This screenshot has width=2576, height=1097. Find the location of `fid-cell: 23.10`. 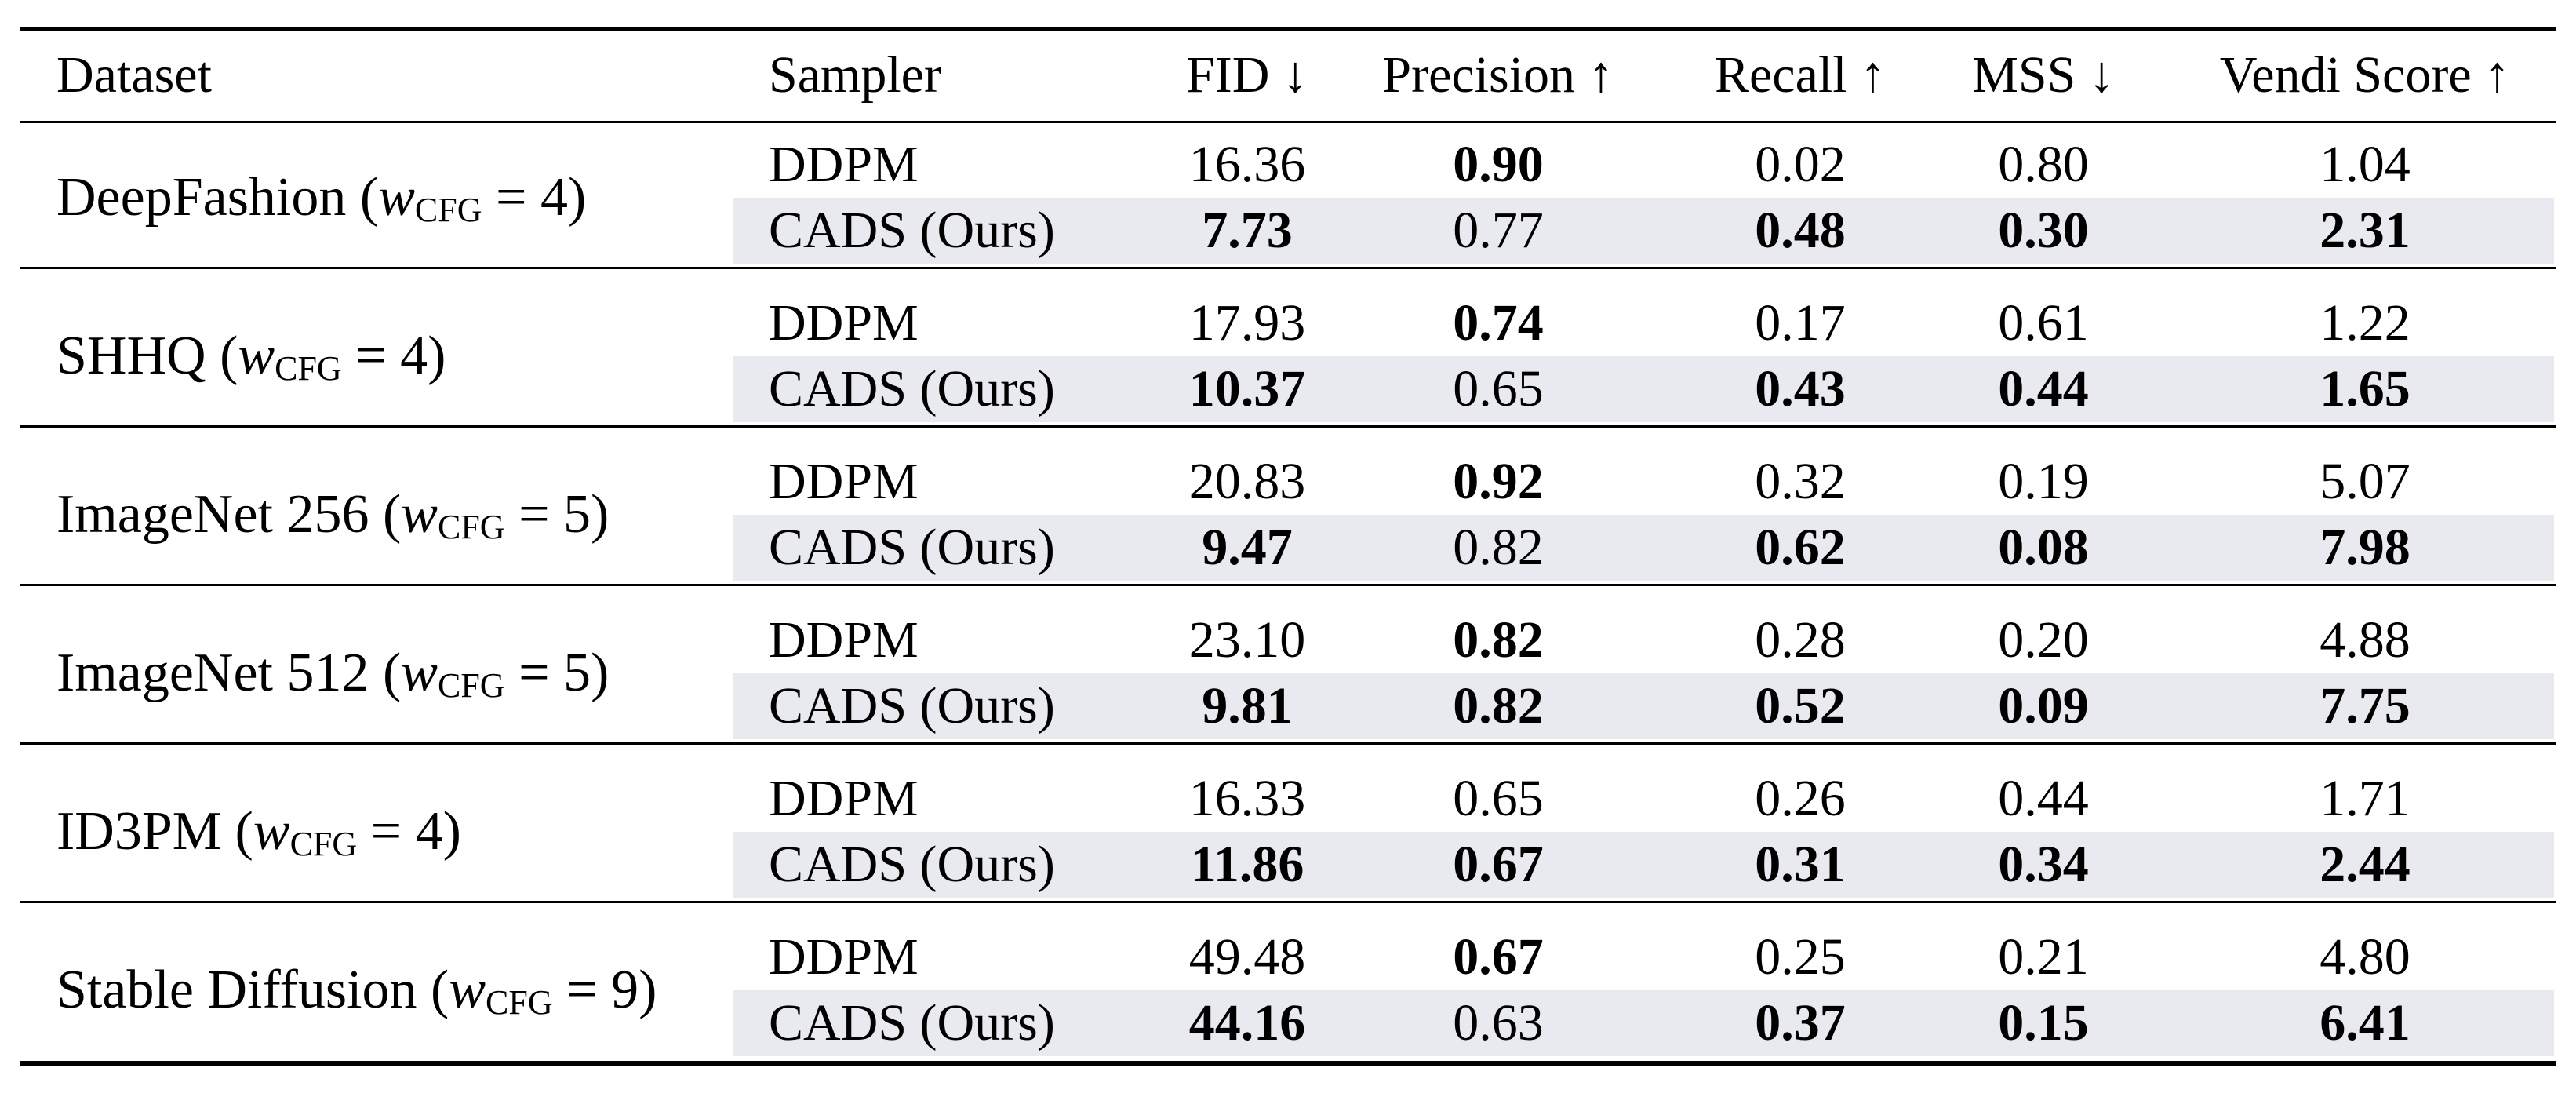

fid-cell: 23.10 is located at coordinates (1247, 640).